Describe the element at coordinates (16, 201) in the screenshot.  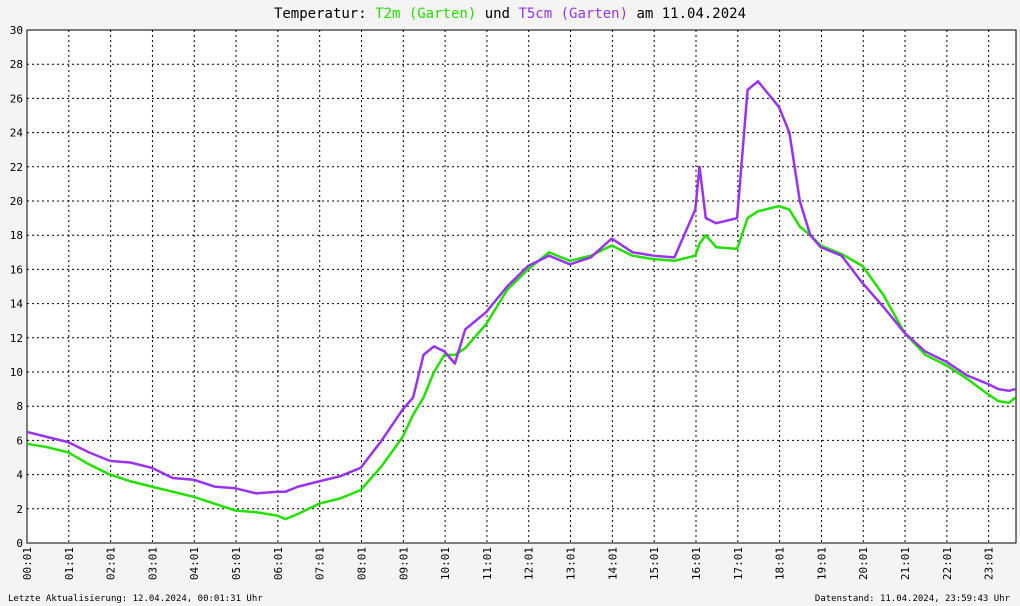
I see `y-tick-label: 20` at that location.